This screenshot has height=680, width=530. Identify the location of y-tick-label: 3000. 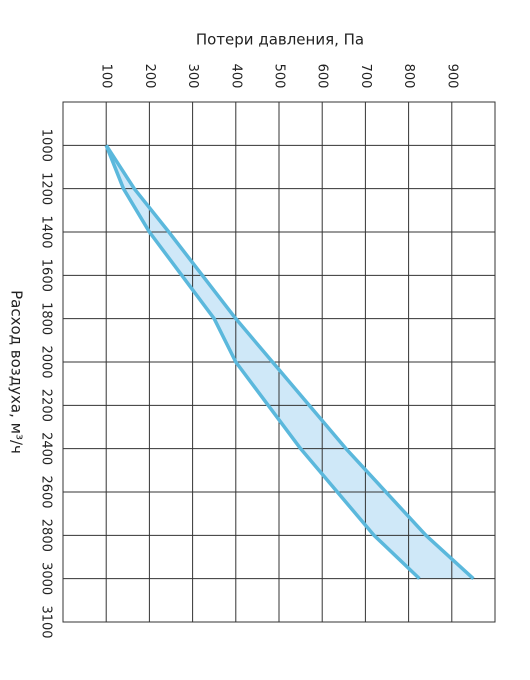
(46, 578).